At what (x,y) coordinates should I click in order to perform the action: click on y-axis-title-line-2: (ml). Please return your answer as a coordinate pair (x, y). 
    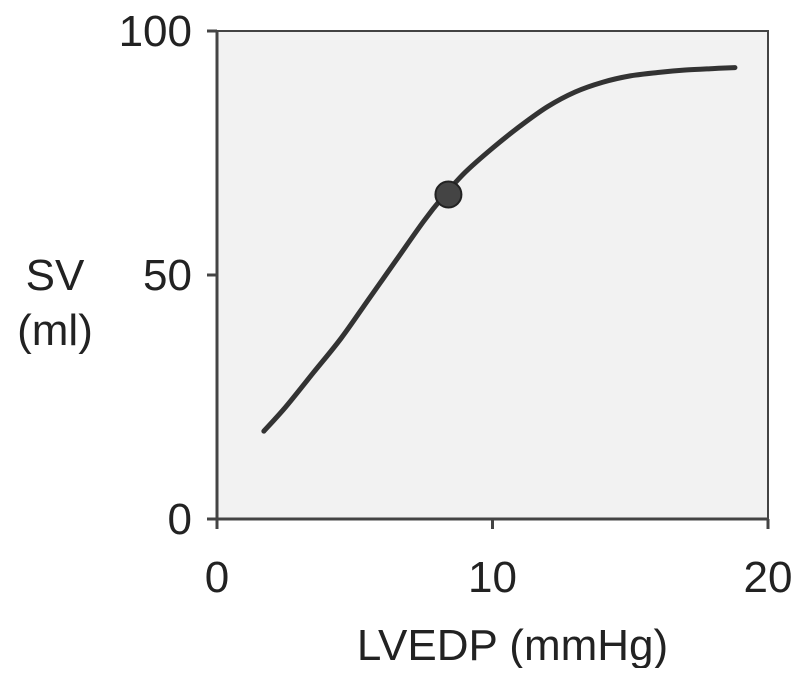
    Looking at the image, I should click on (55, 330).